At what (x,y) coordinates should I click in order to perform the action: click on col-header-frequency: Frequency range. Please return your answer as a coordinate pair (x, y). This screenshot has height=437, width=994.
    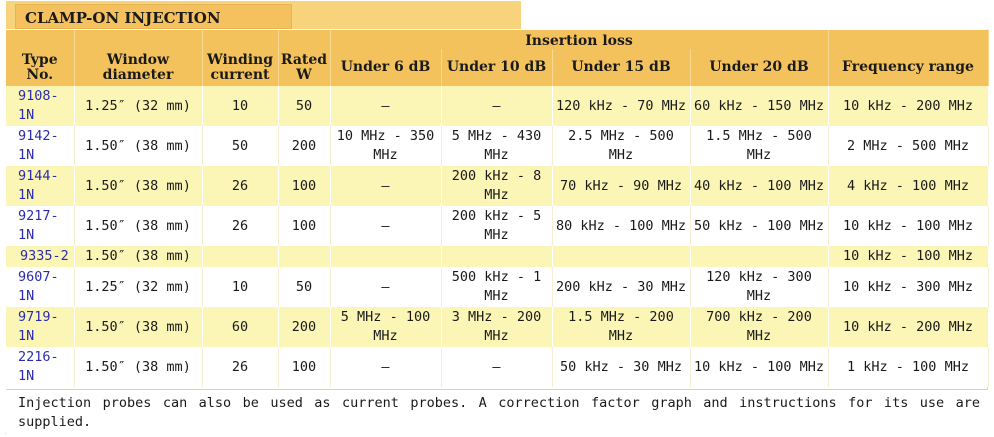
    Looking at the image, I should click on (908, 58).